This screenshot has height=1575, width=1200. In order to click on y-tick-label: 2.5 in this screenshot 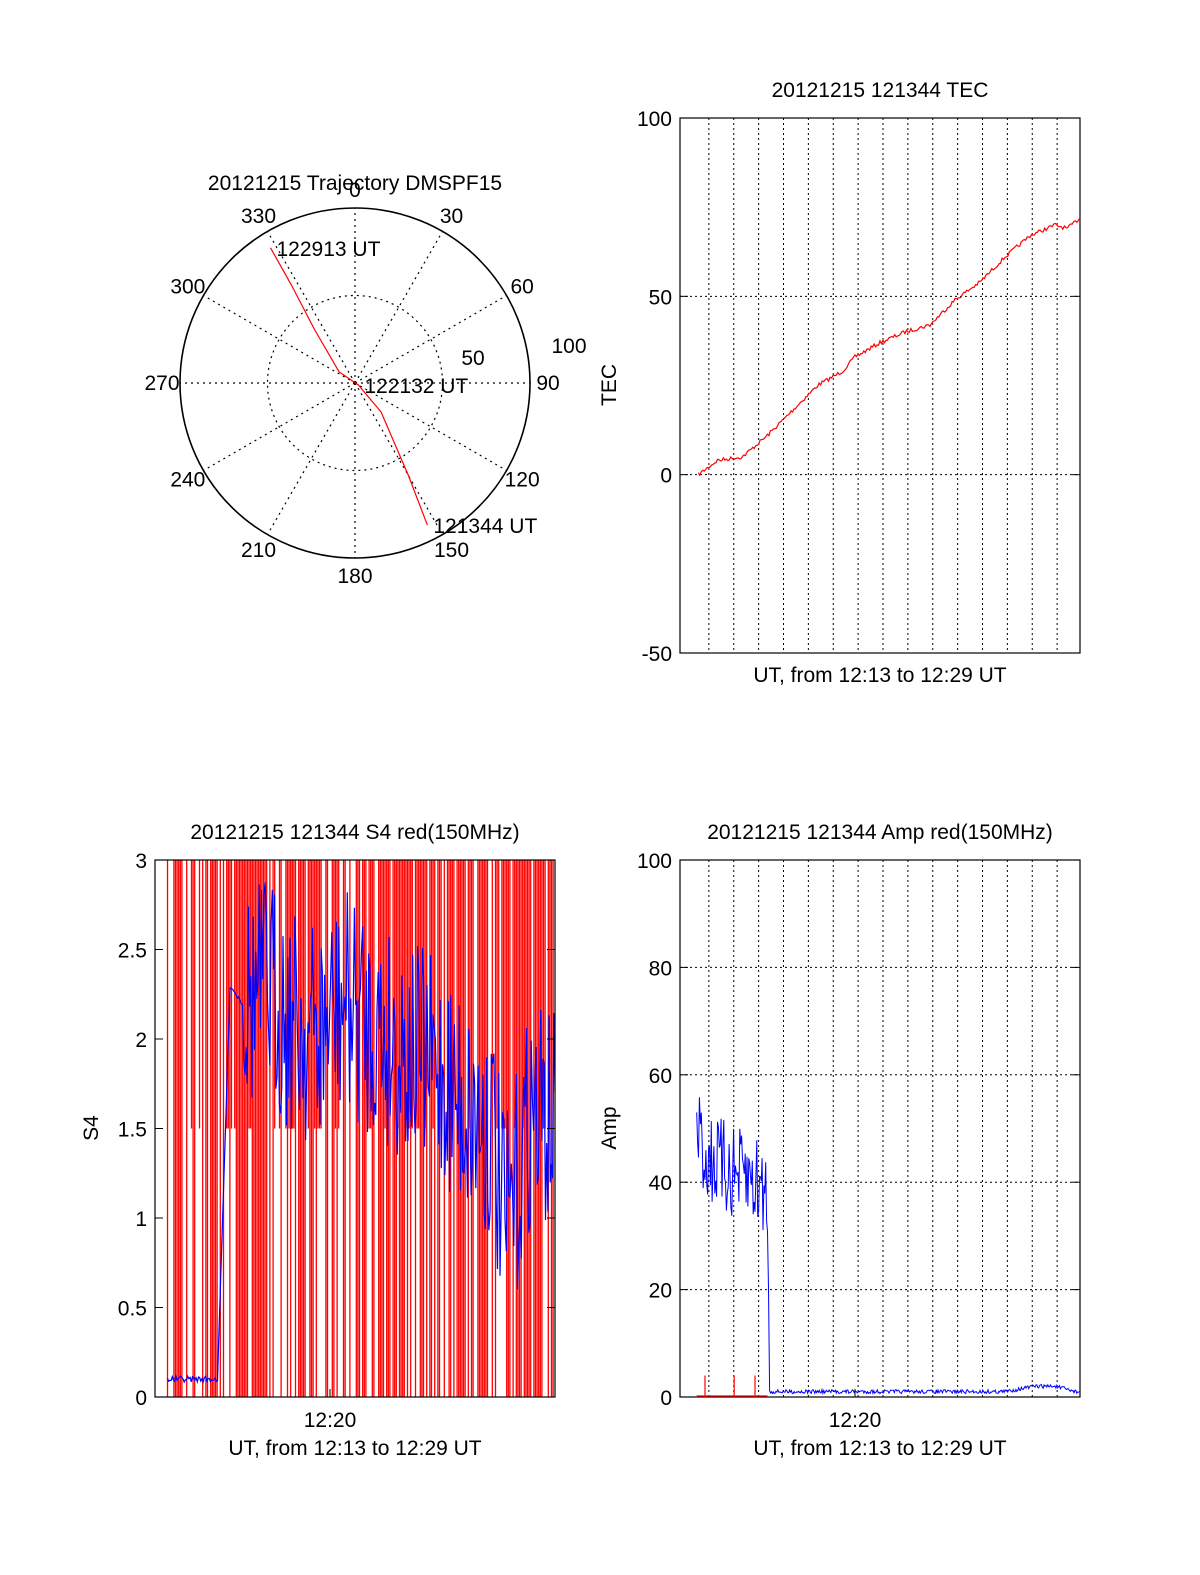, I will do `click(132, 951)`.